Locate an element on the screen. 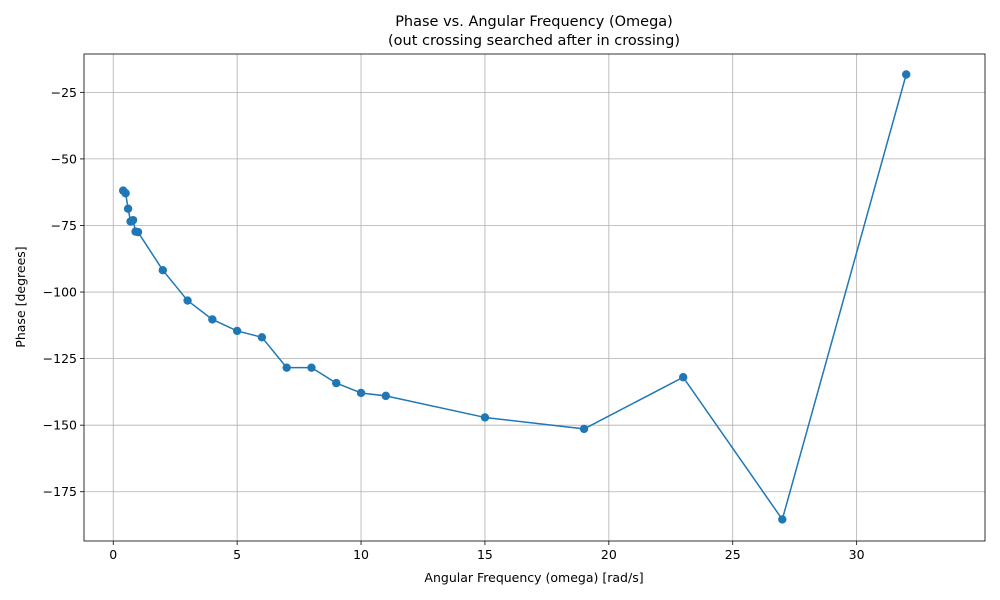 The height and width of the screenshot is (600, 1000). y-tick-label: −175 is located at coordinates (60, 491).